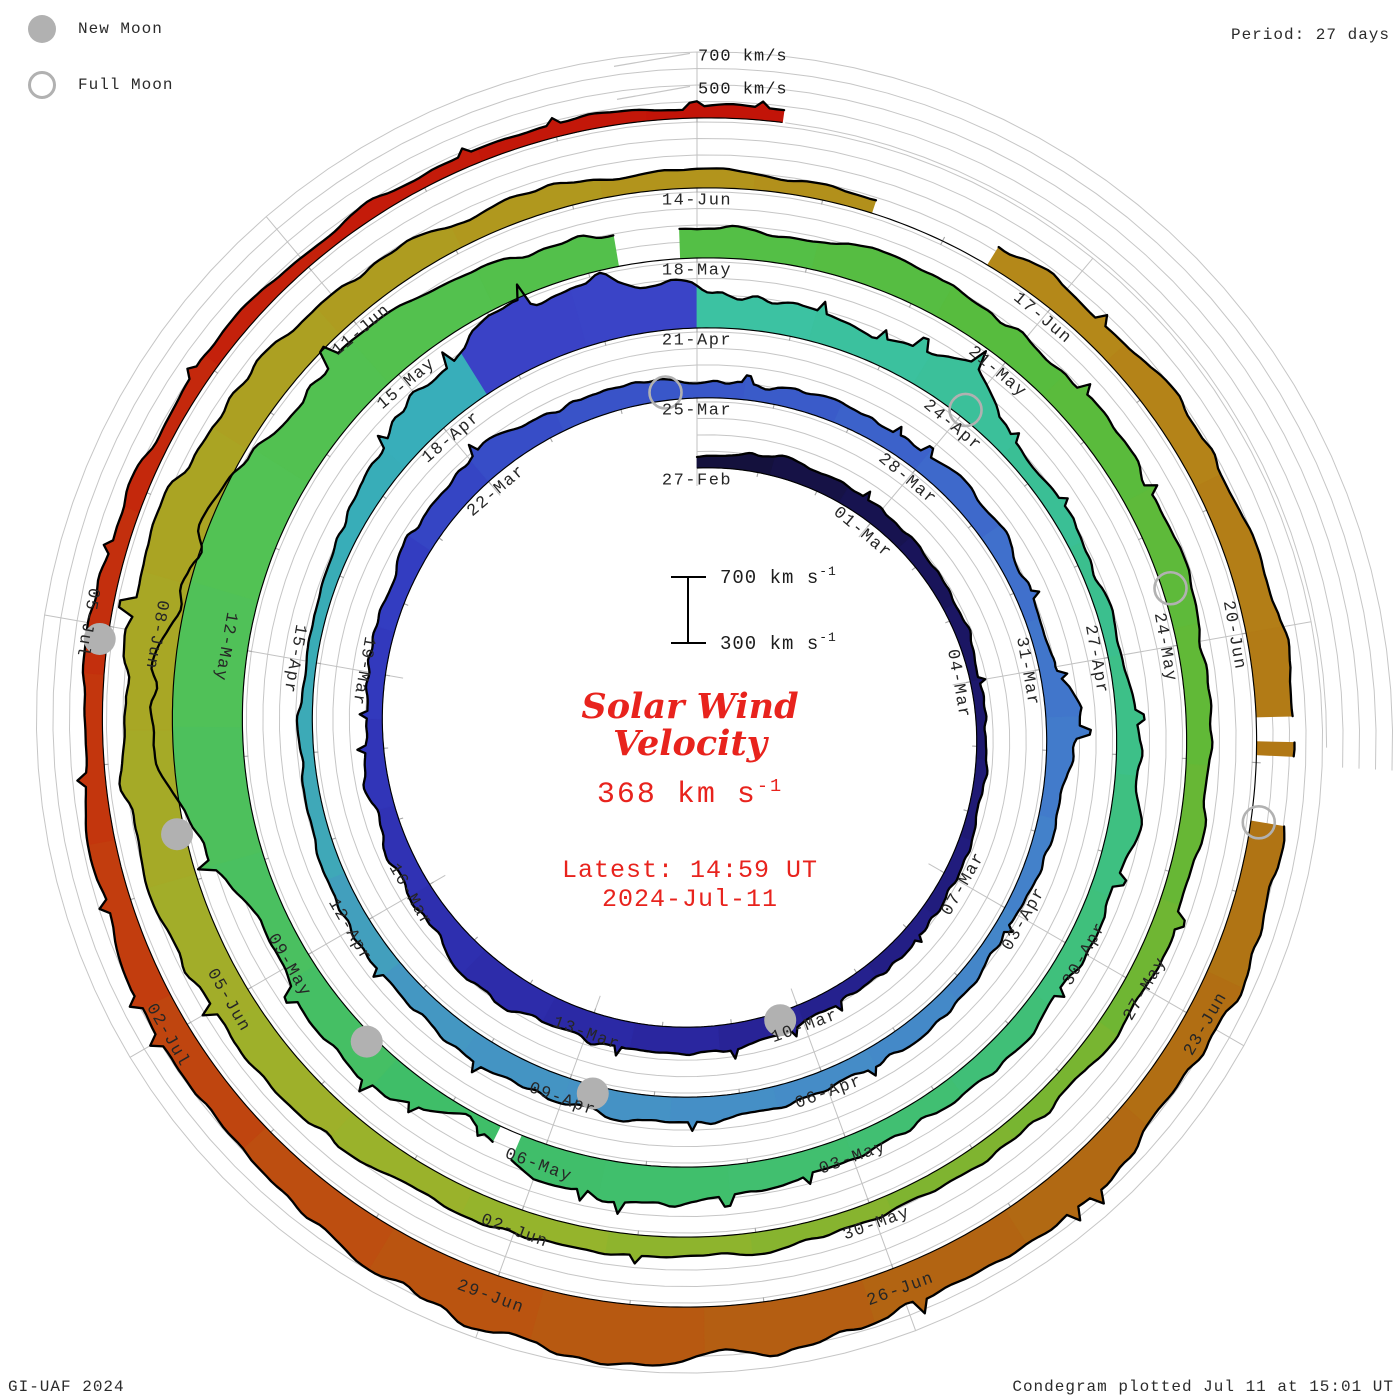  I want to click on full-moon-icon, so click(42, 85).